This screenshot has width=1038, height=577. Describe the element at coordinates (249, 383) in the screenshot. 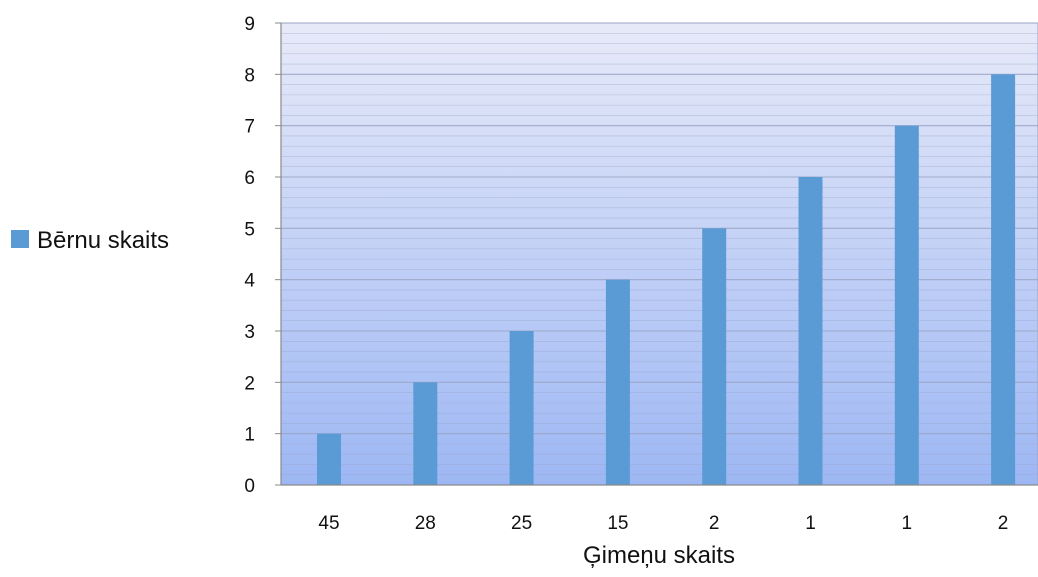

I see `y-tick-label: 2` at that location.